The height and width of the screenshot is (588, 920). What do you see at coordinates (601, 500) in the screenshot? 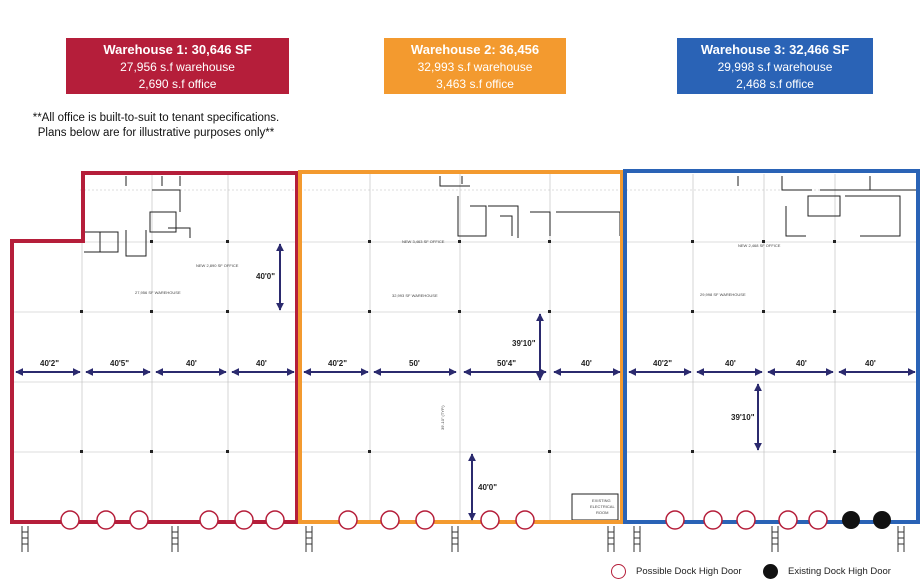
I see `w2-elec-label-1: EXISTING` at bounding box center [601, 500].